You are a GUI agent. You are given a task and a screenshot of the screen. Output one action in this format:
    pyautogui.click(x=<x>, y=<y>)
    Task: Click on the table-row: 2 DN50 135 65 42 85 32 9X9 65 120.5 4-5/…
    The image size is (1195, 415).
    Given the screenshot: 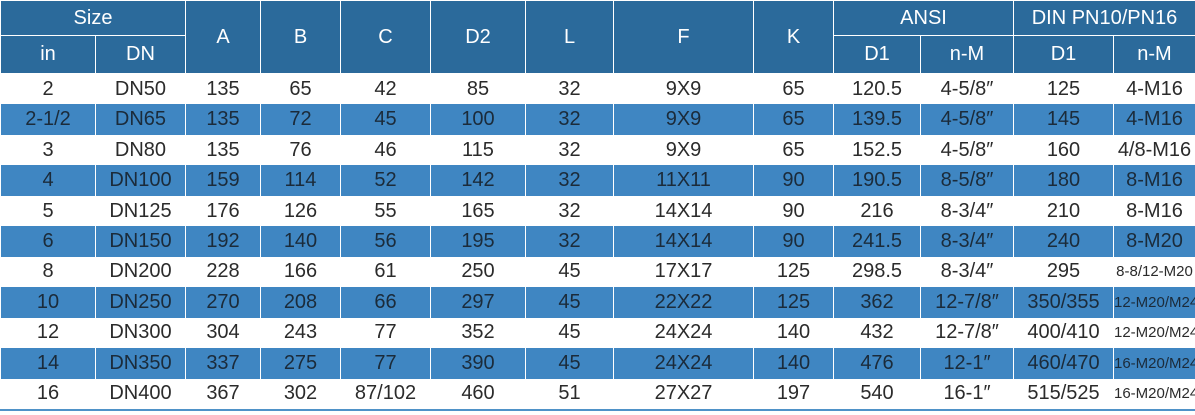 What is the action you would take?
    pyautogui.click(x=597, y=89)
    